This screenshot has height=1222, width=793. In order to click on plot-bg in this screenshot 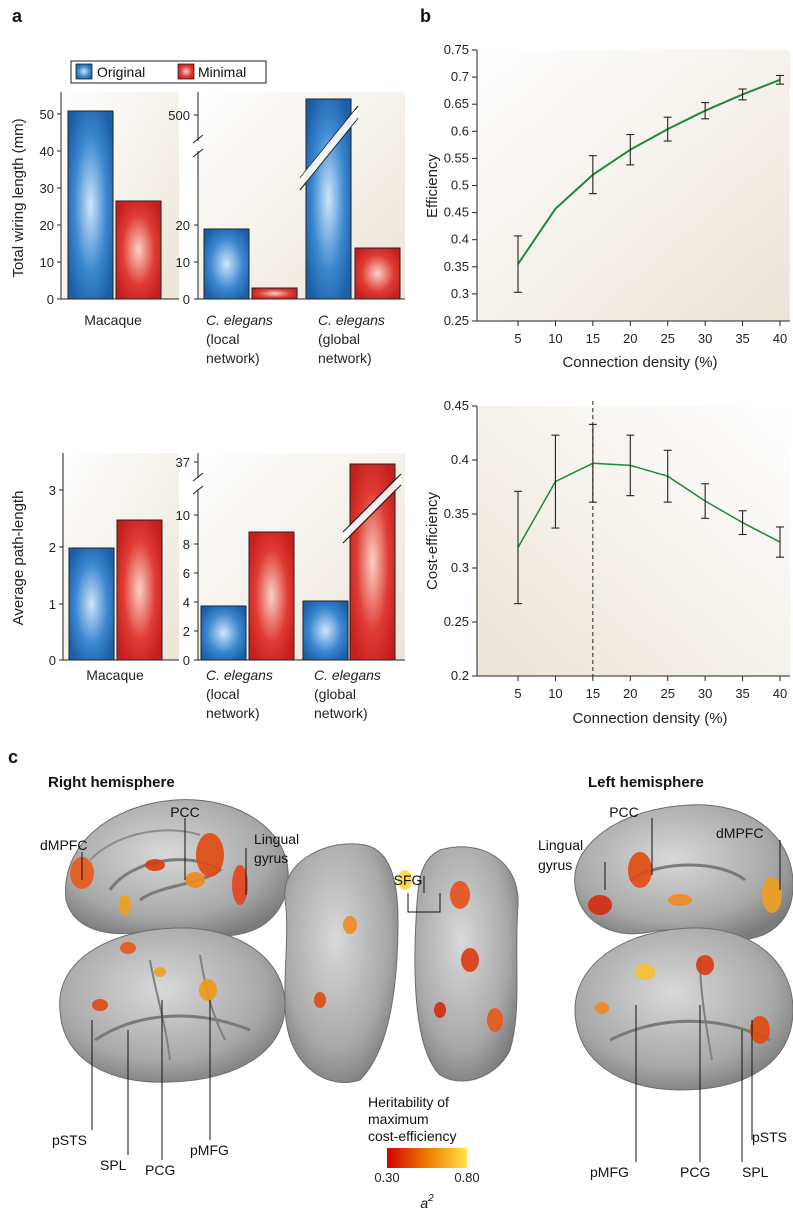, I will do `click(633, 185)`.